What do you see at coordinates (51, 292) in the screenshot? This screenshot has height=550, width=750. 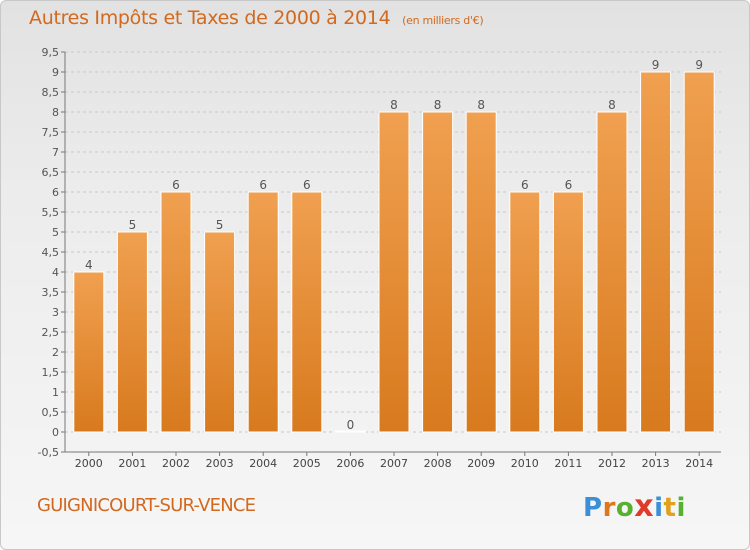 I see `y-tick-label: 3,5` at bounding box center [51, 292].